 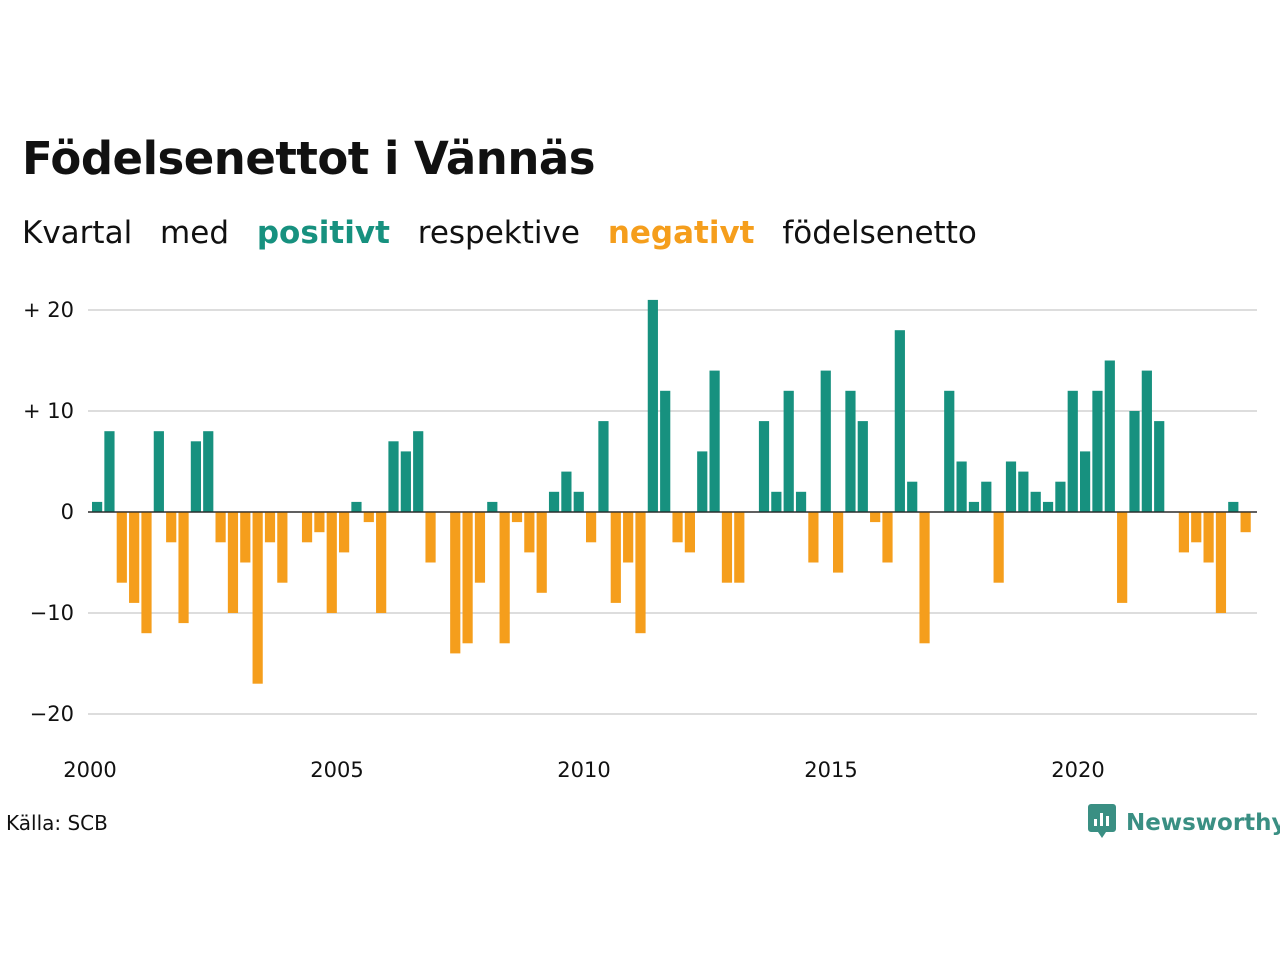 I want to click on y-tick-label: + 10, so click(x=48, y=411).